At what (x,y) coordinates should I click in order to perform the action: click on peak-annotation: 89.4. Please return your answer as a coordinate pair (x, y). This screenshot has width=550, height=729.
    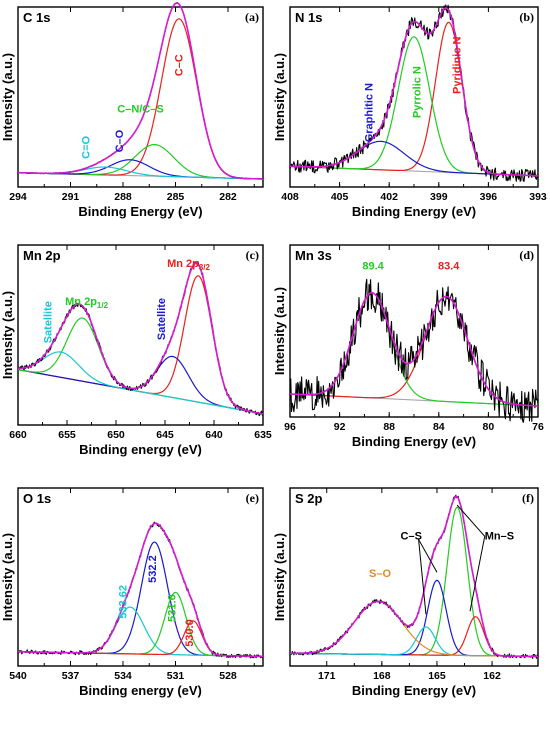
    Looking at the image, I should click on (373, 267).